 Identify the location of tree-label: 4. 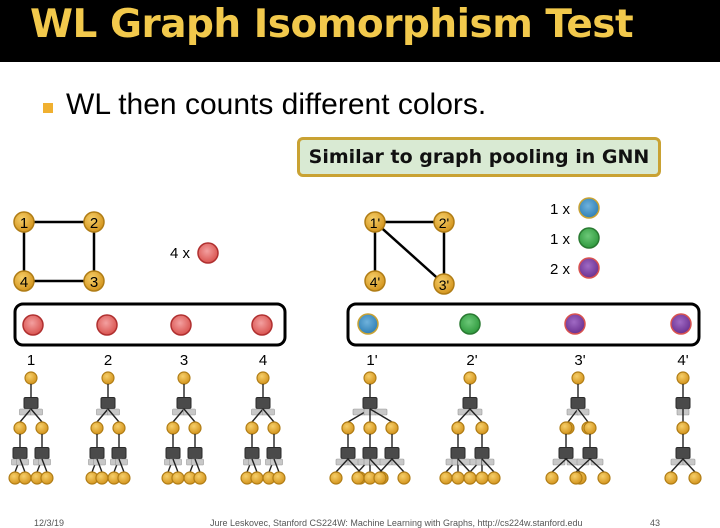
(263, 360).